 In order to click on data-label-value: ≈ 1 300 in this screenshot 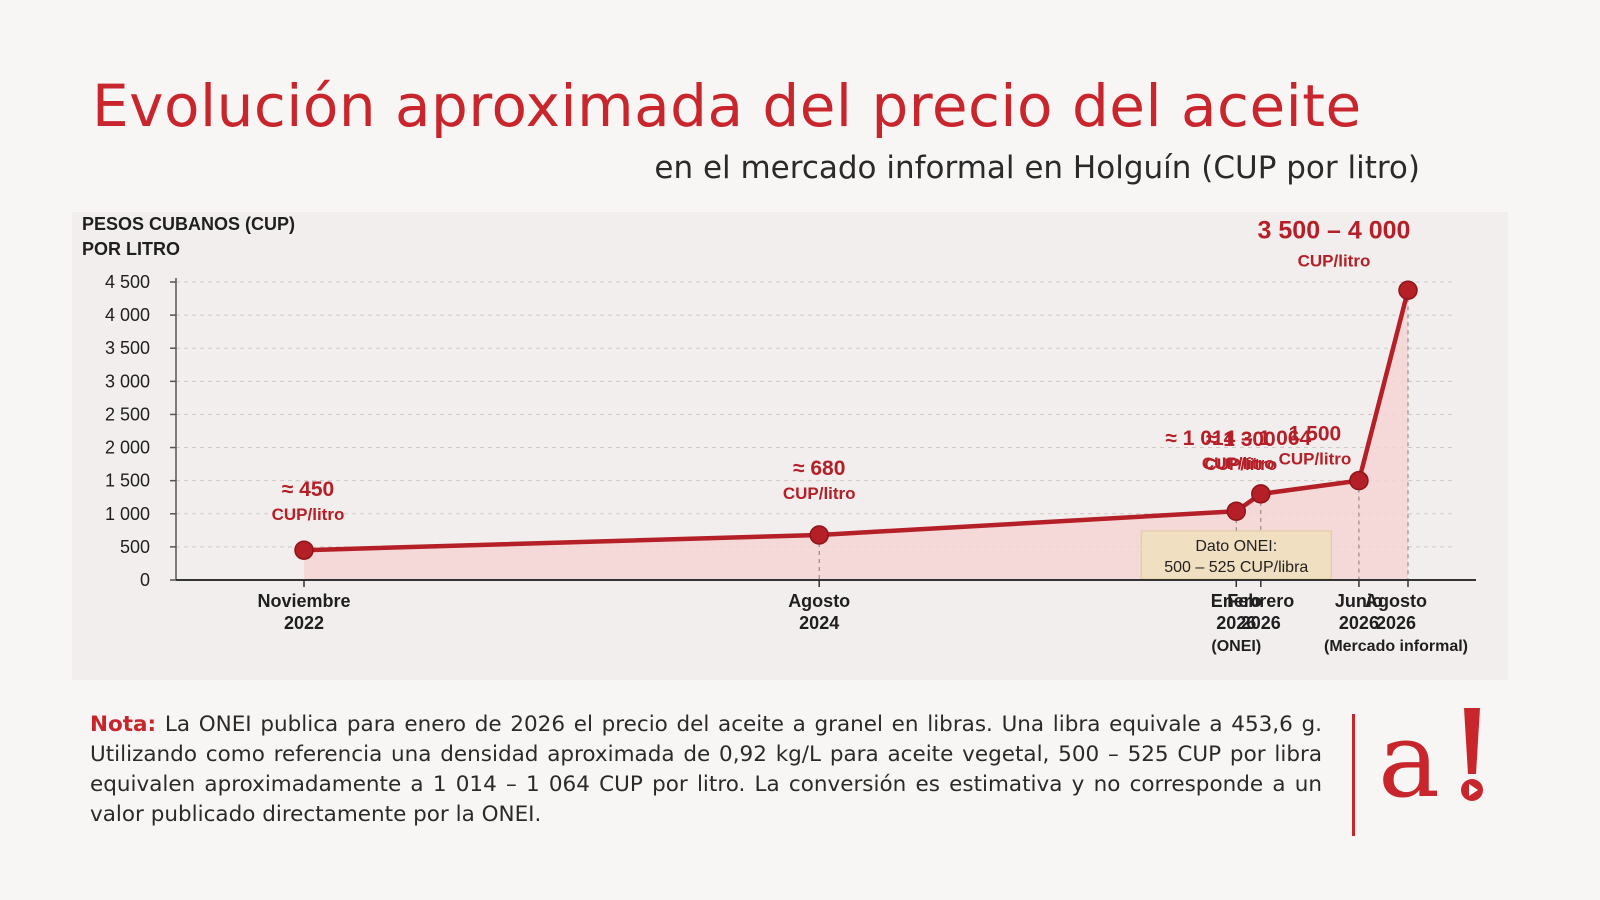, I will do `click(1241, 439)`.